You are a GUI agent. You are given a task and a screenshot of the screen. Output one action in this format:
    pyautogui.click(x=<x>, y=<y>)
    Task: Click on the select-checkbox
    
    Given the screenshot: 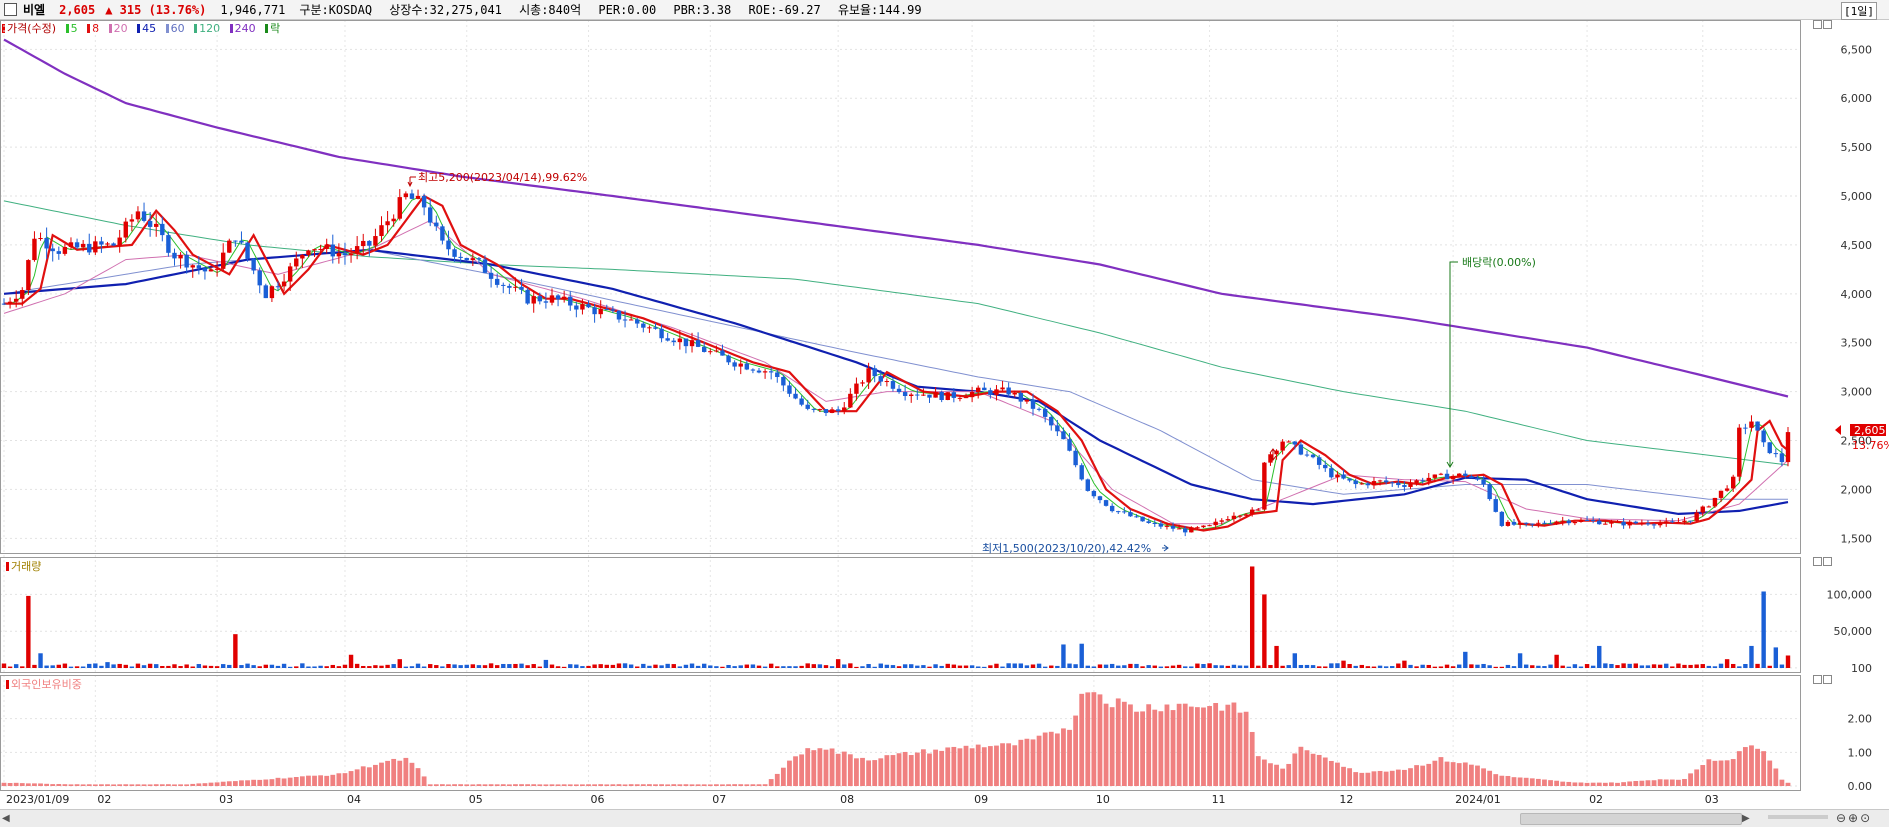 What is the action you would take?
    pyautogui.click(x=10, y=9)
    